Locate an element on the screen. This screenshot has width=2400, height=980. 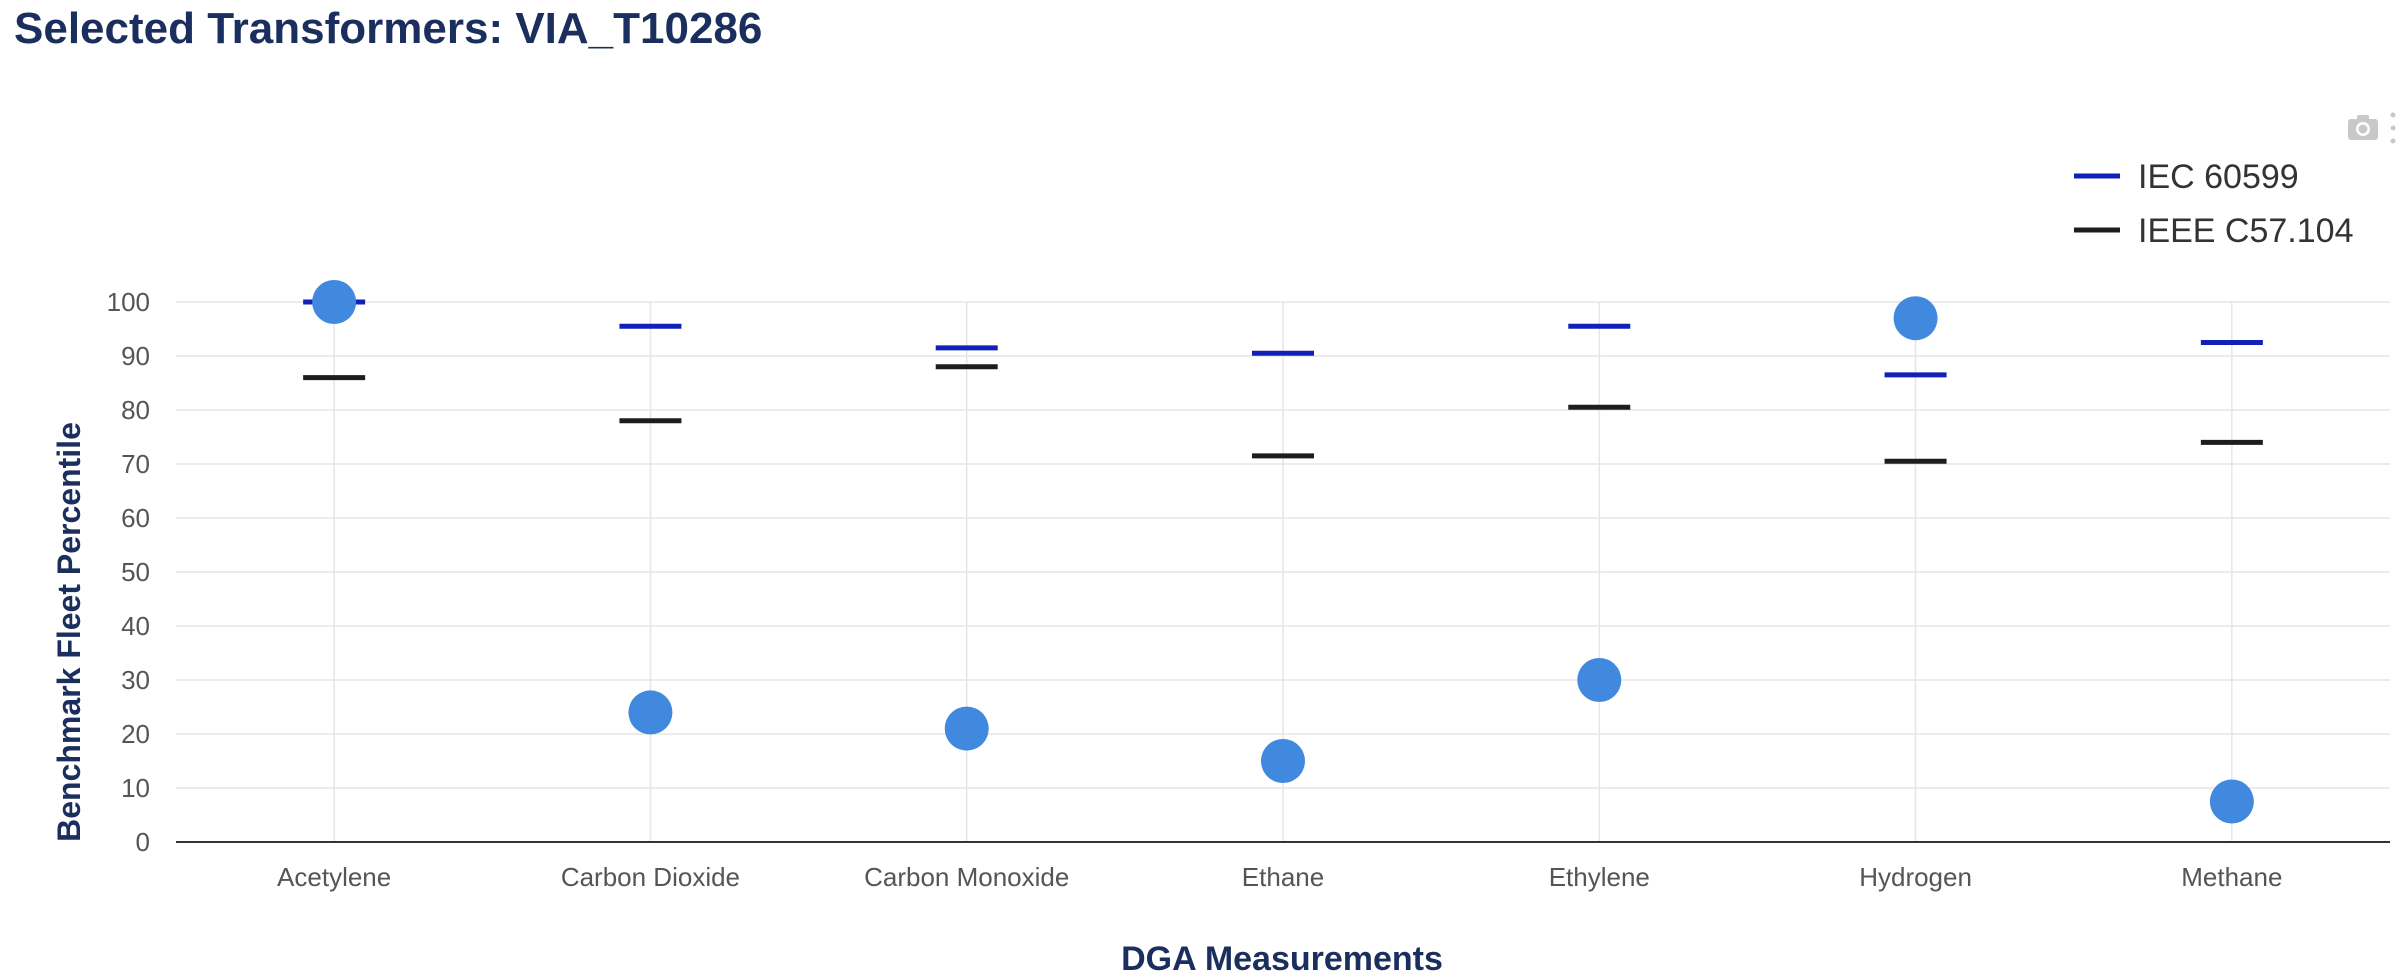
chart-toolbar is located at coordinates (2360, 128).